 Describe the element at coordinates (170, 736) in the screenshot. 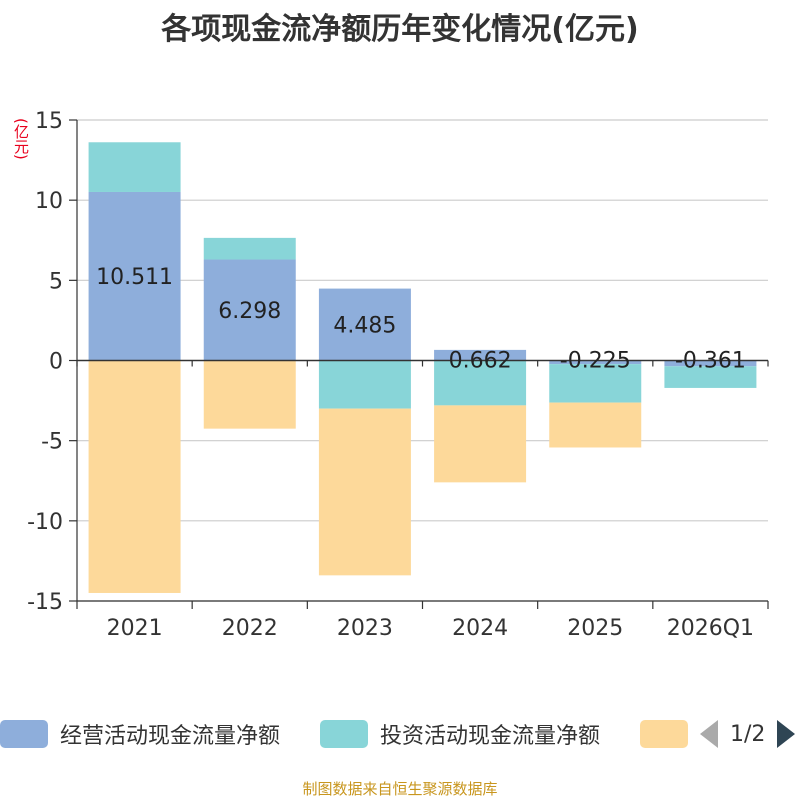

I see `legend-label-operating: 经营活动现金流量净额` at that location.